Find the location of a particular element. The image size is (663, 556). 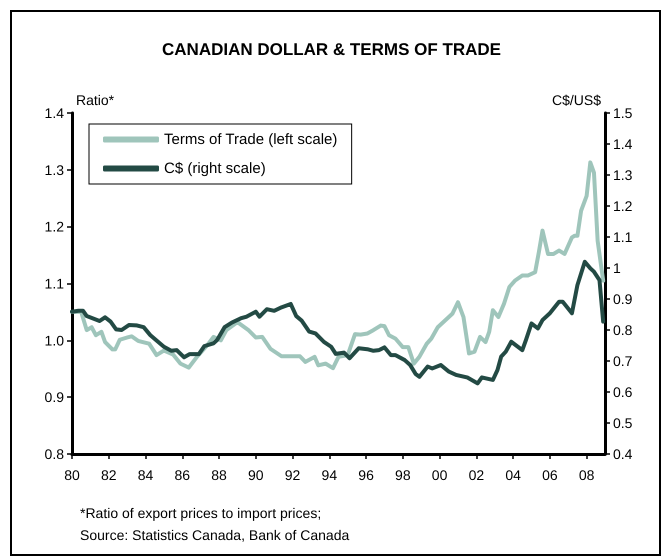

x-tick-label: 00 is located at coordinates (440, 475).